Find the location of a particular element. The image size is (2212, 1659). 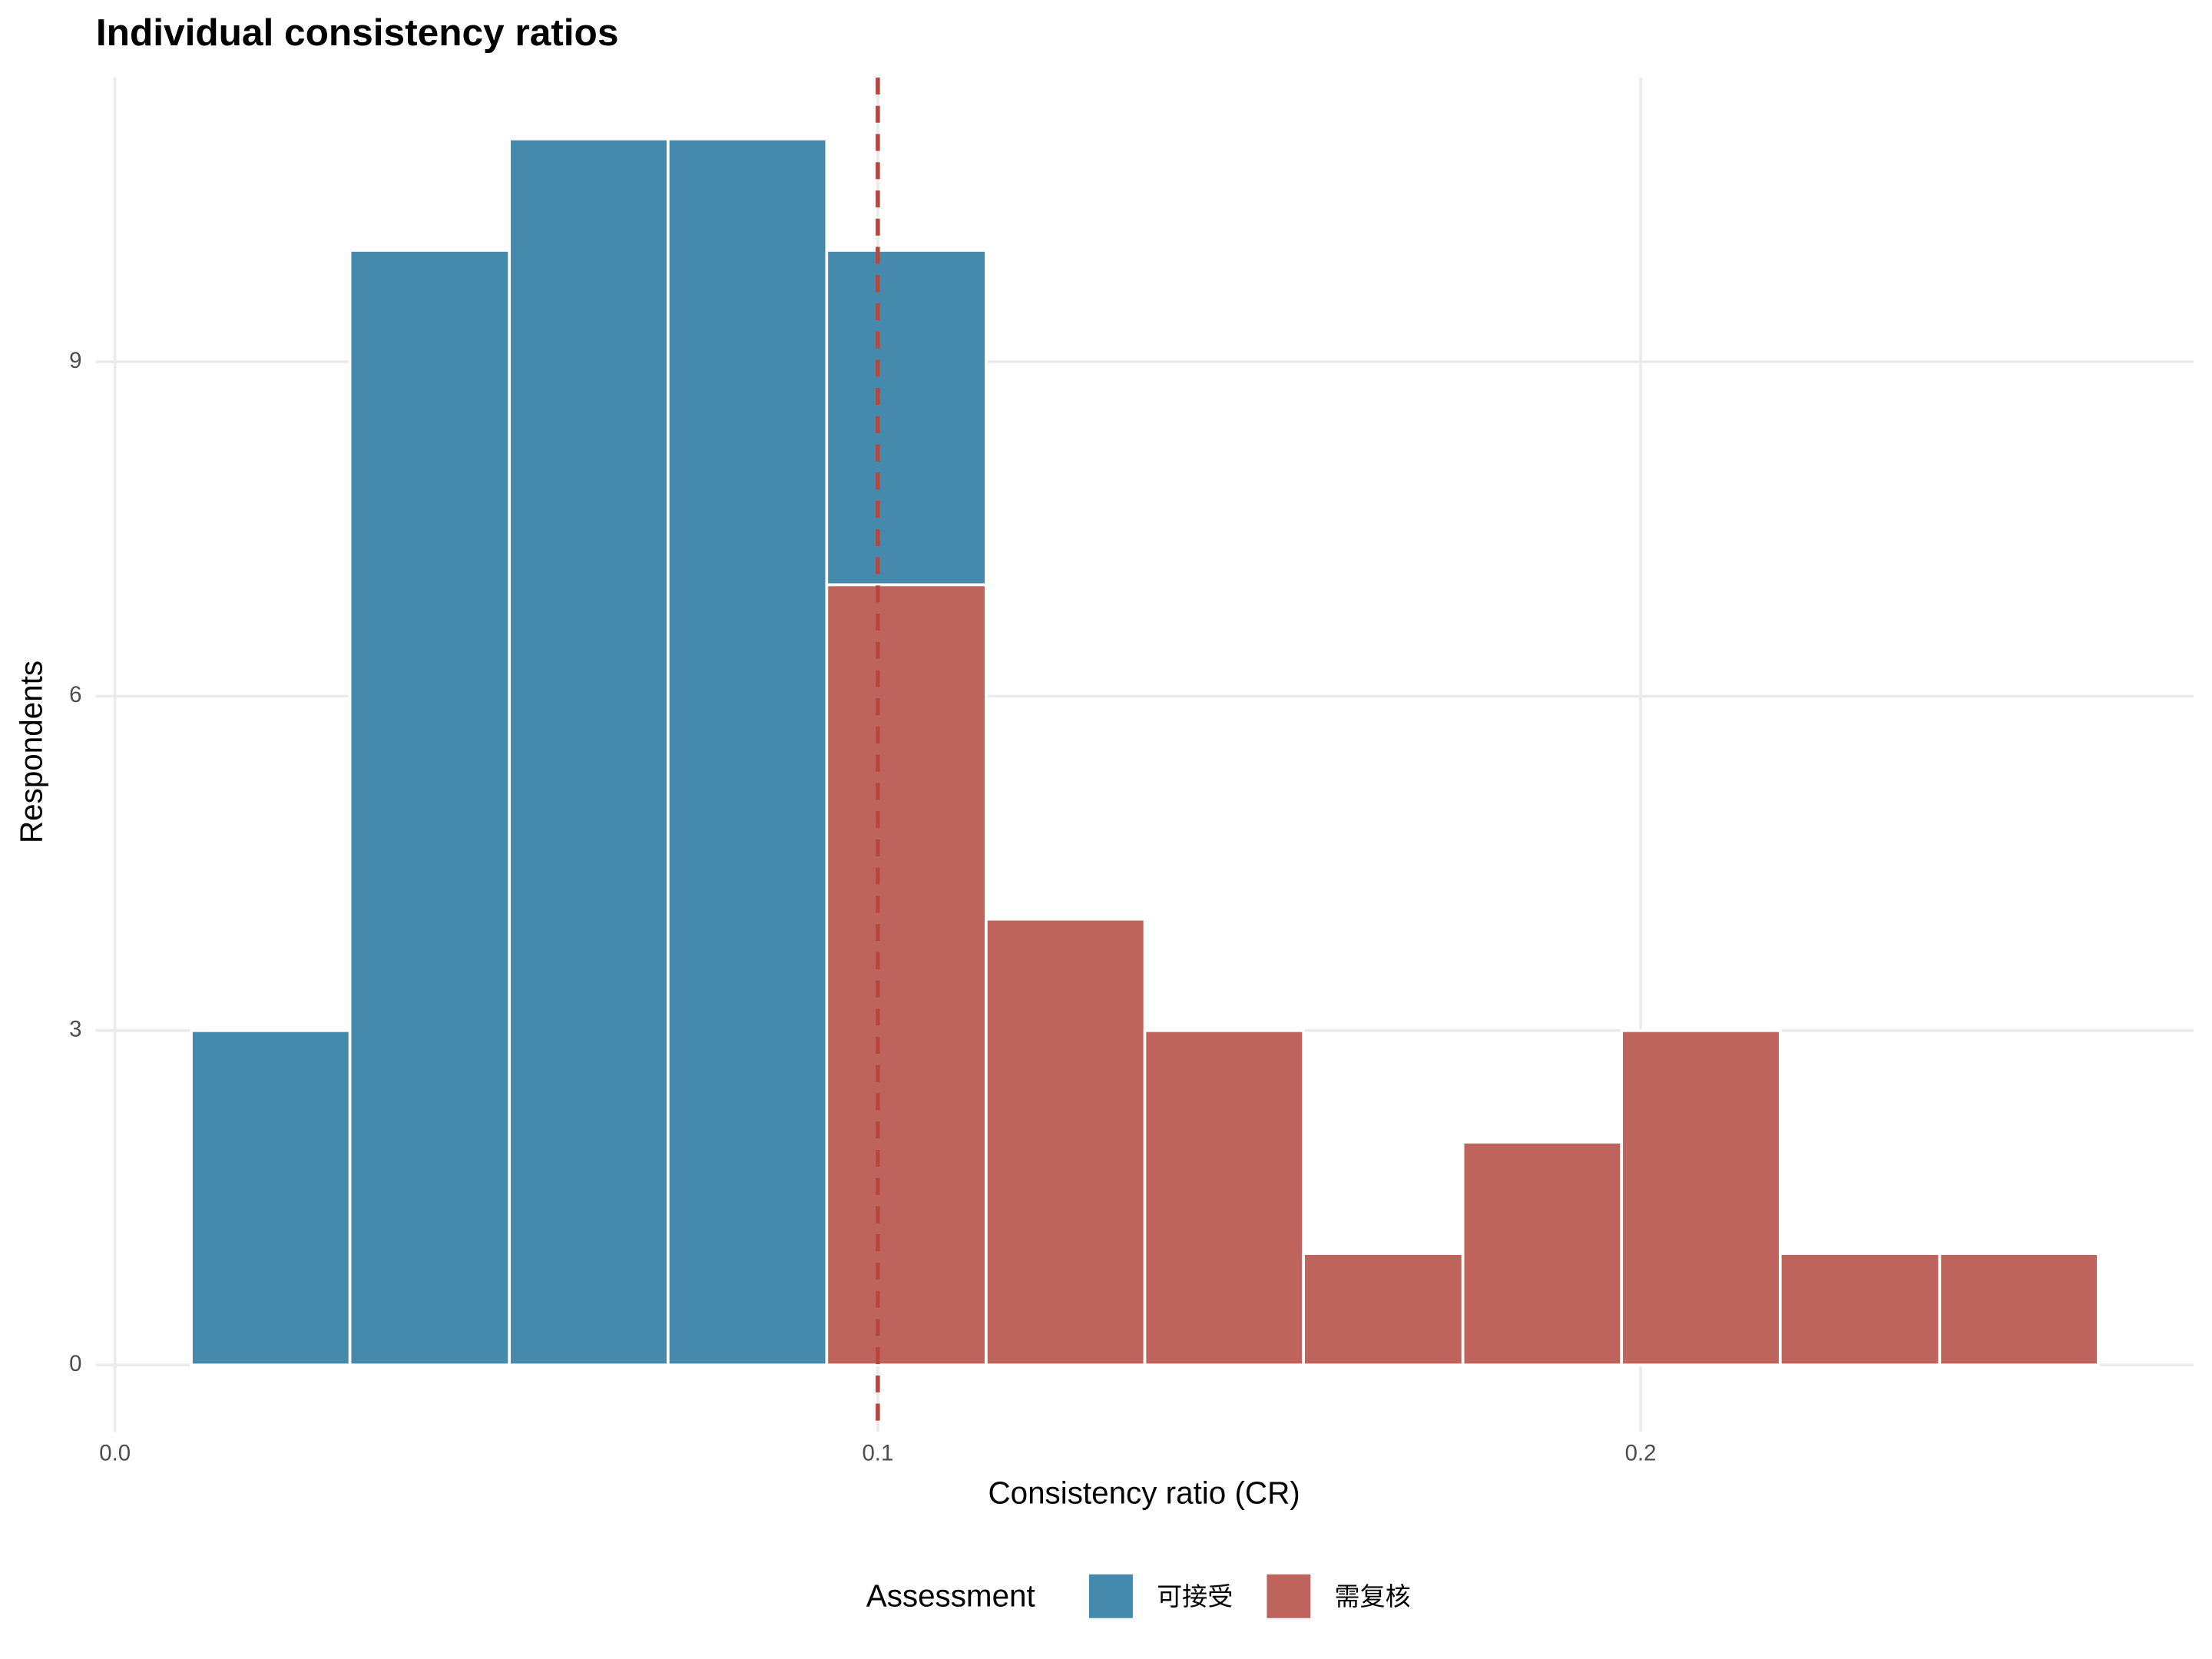

x-tick-label: 0.0 is located at coordinates (115, 1452).